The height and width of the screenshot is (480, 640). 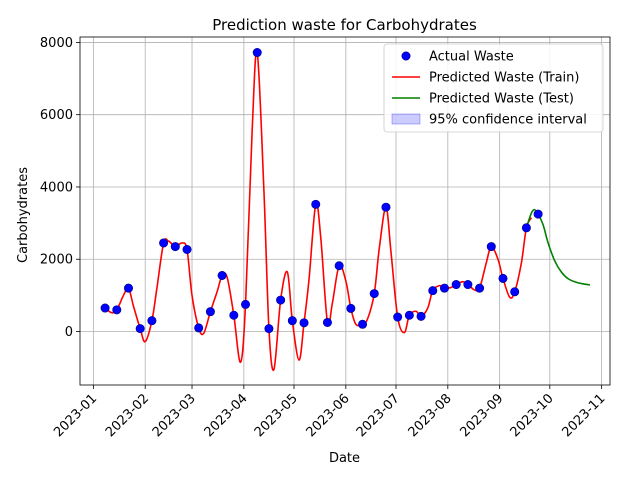 What do you see at coordinates (23, 215) in the screenshot?
I see `y-axis-label: Carbohydrates` at bounding box center [23, 215].